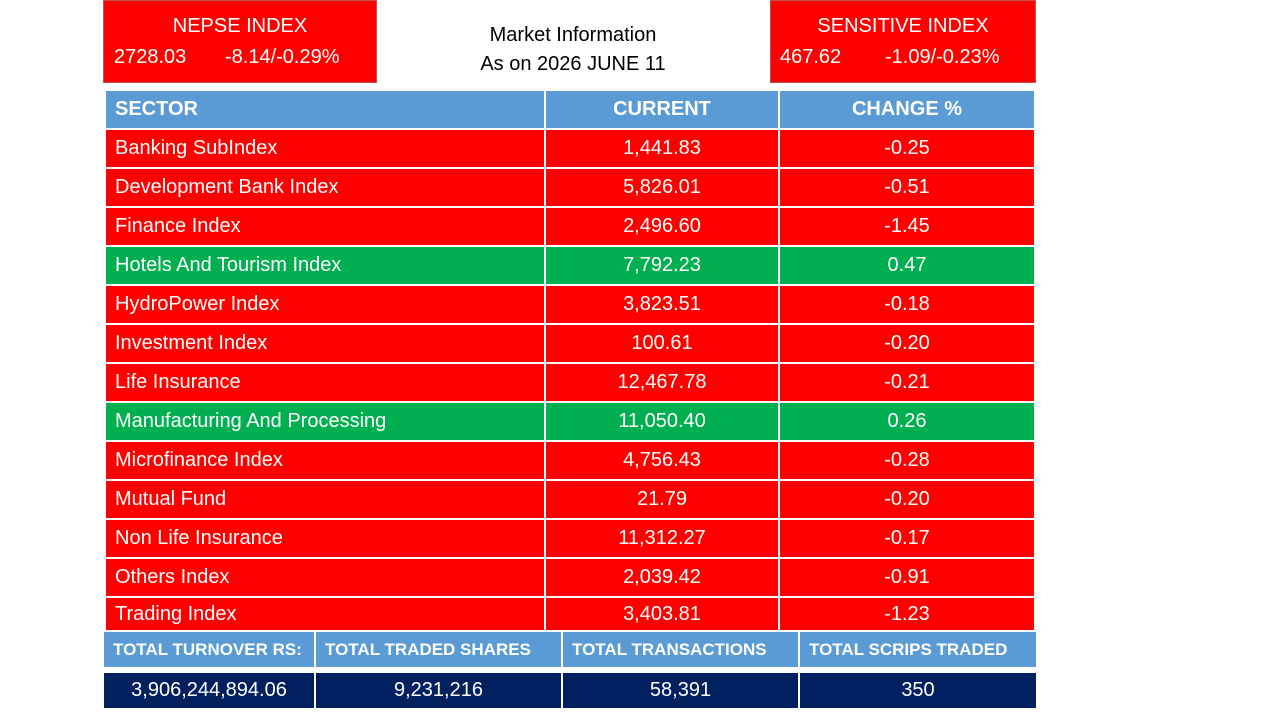 The width and height of the screenshot is (1280, 720). Describe the element at coordinates (325, 577) in the screenshot. I see `sector-name: Others Index` at that location.